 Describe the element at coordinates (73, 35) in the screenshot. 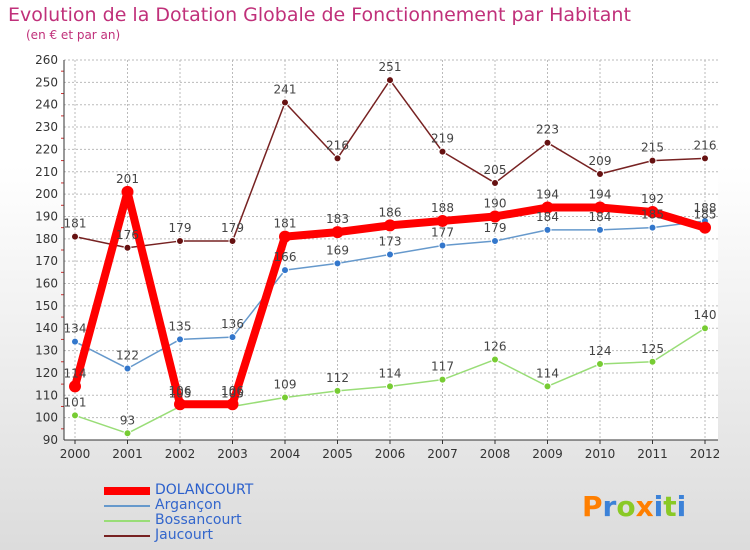

I see `chart-subtitle: (en € et par an)` at that location.